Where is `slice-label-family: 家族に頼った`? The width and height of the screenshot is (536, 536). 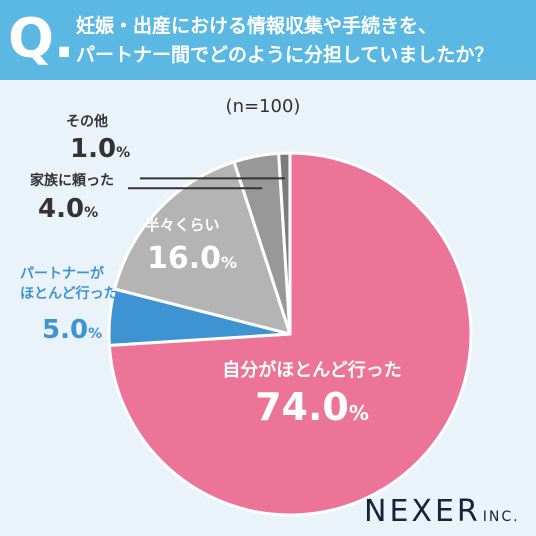 slice-label-family: 家族に頼った is located at coordinates (72, 180).